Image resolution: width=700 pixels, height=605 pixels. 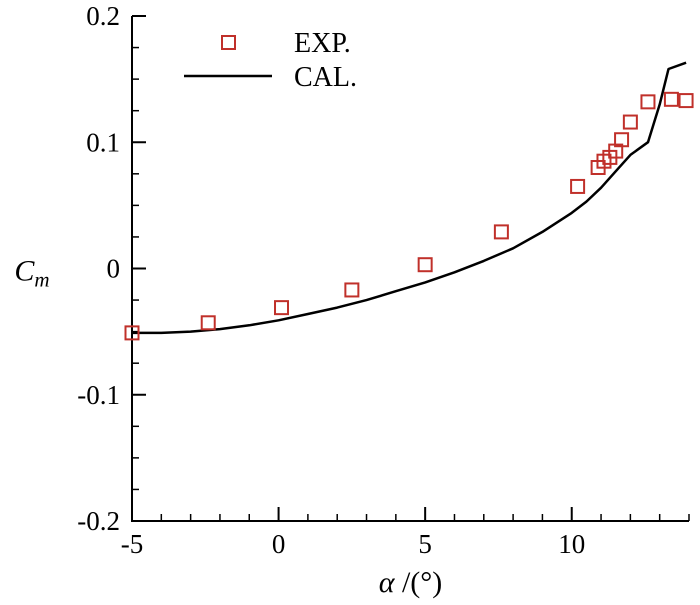 What do you see at coordinates (132, 544) in the screenshot?
I see `x-tick-label: -5` at bounding box center [132, 544].